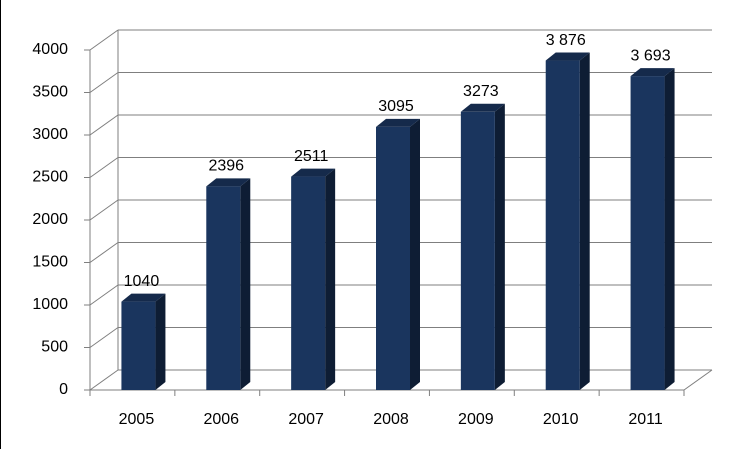 Image resolution: width=750 pixels, height=449 pixels. I want to click on y-tick-label: 2000, so click(50, 219).